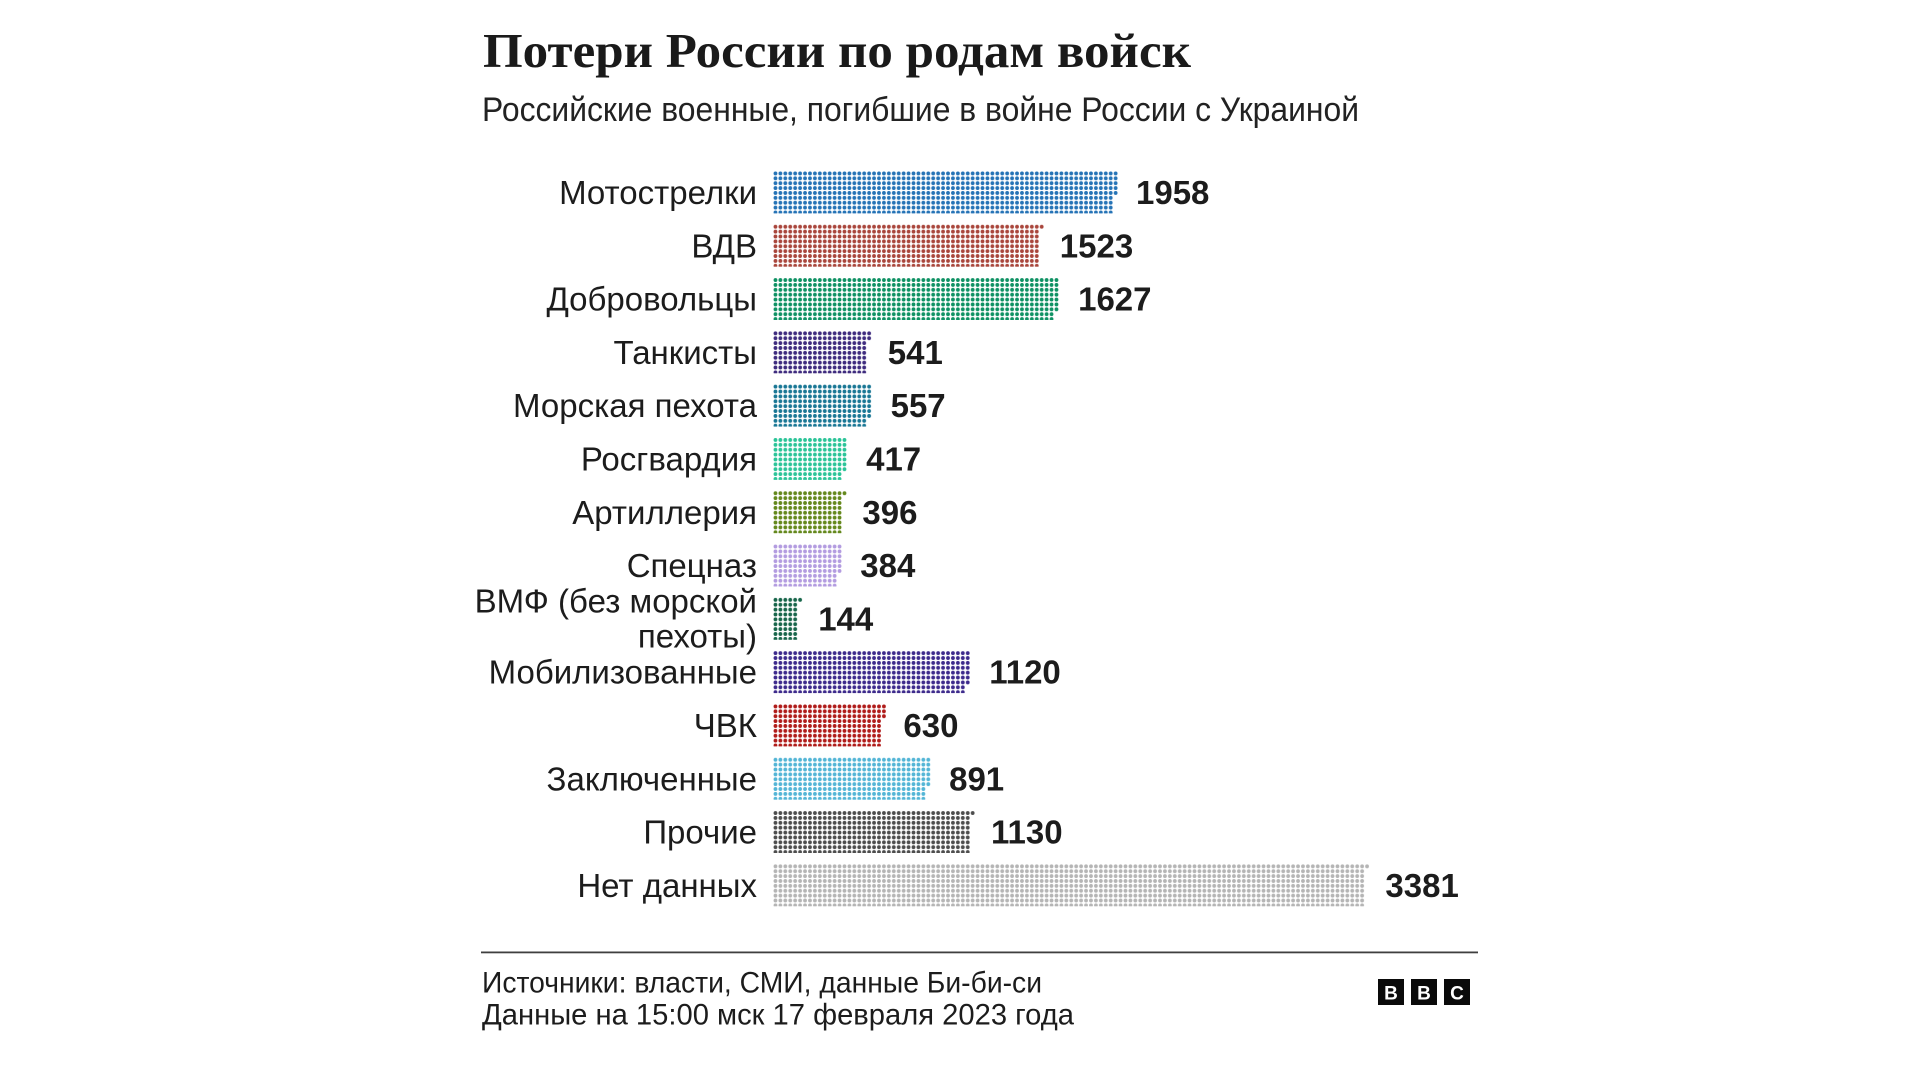 The width and height of the screenshot is (1920, 1080). Describe the element at coordinates (1025, 672) in the screenshot. I see `svg-text: 1120` at that location.